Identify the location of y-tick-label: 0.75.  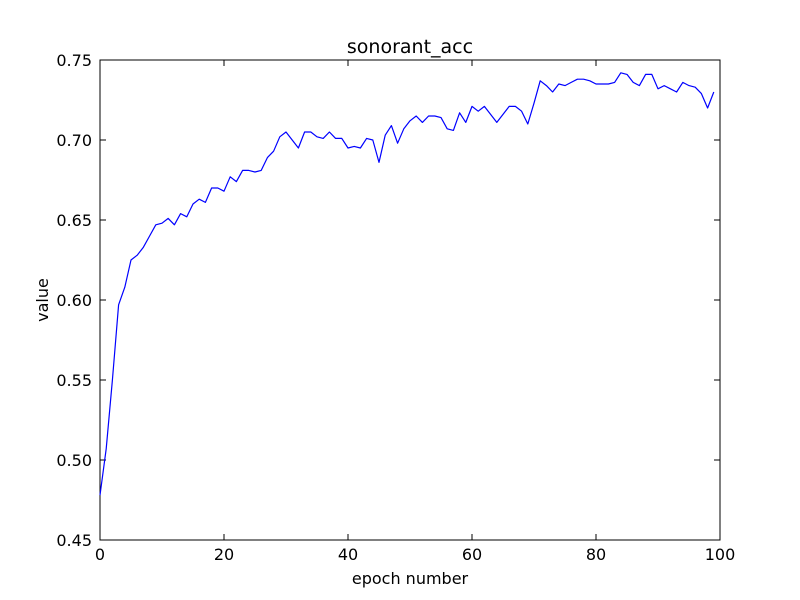
(74, 60).